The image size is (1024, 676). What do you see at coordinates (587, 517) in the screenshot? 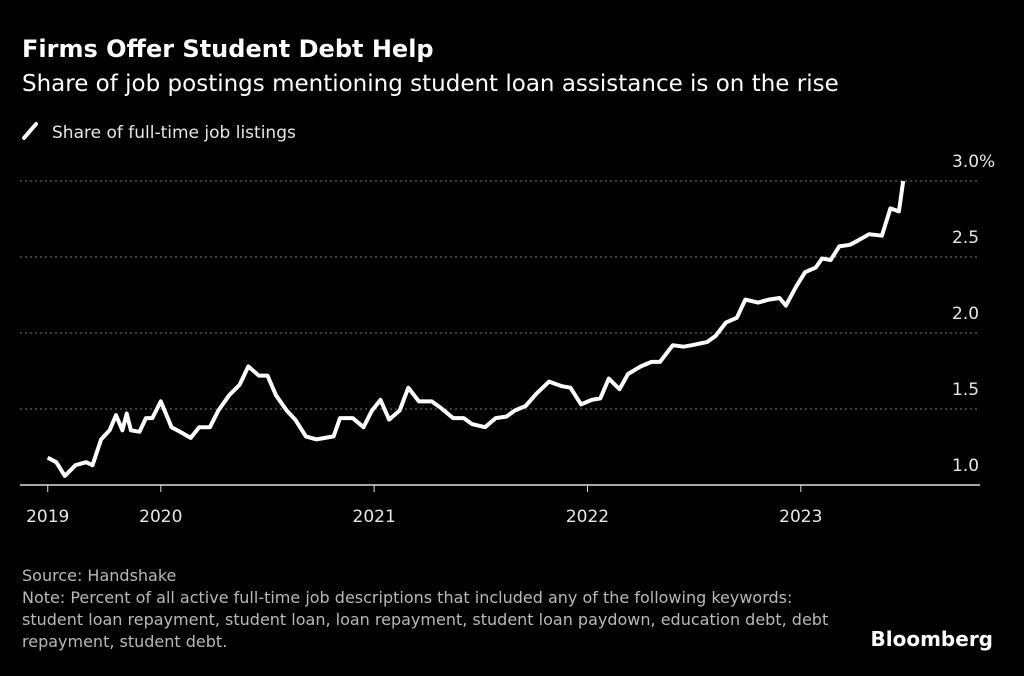
I see `x-tick-label: 2022` at bounding box center [587, 517].